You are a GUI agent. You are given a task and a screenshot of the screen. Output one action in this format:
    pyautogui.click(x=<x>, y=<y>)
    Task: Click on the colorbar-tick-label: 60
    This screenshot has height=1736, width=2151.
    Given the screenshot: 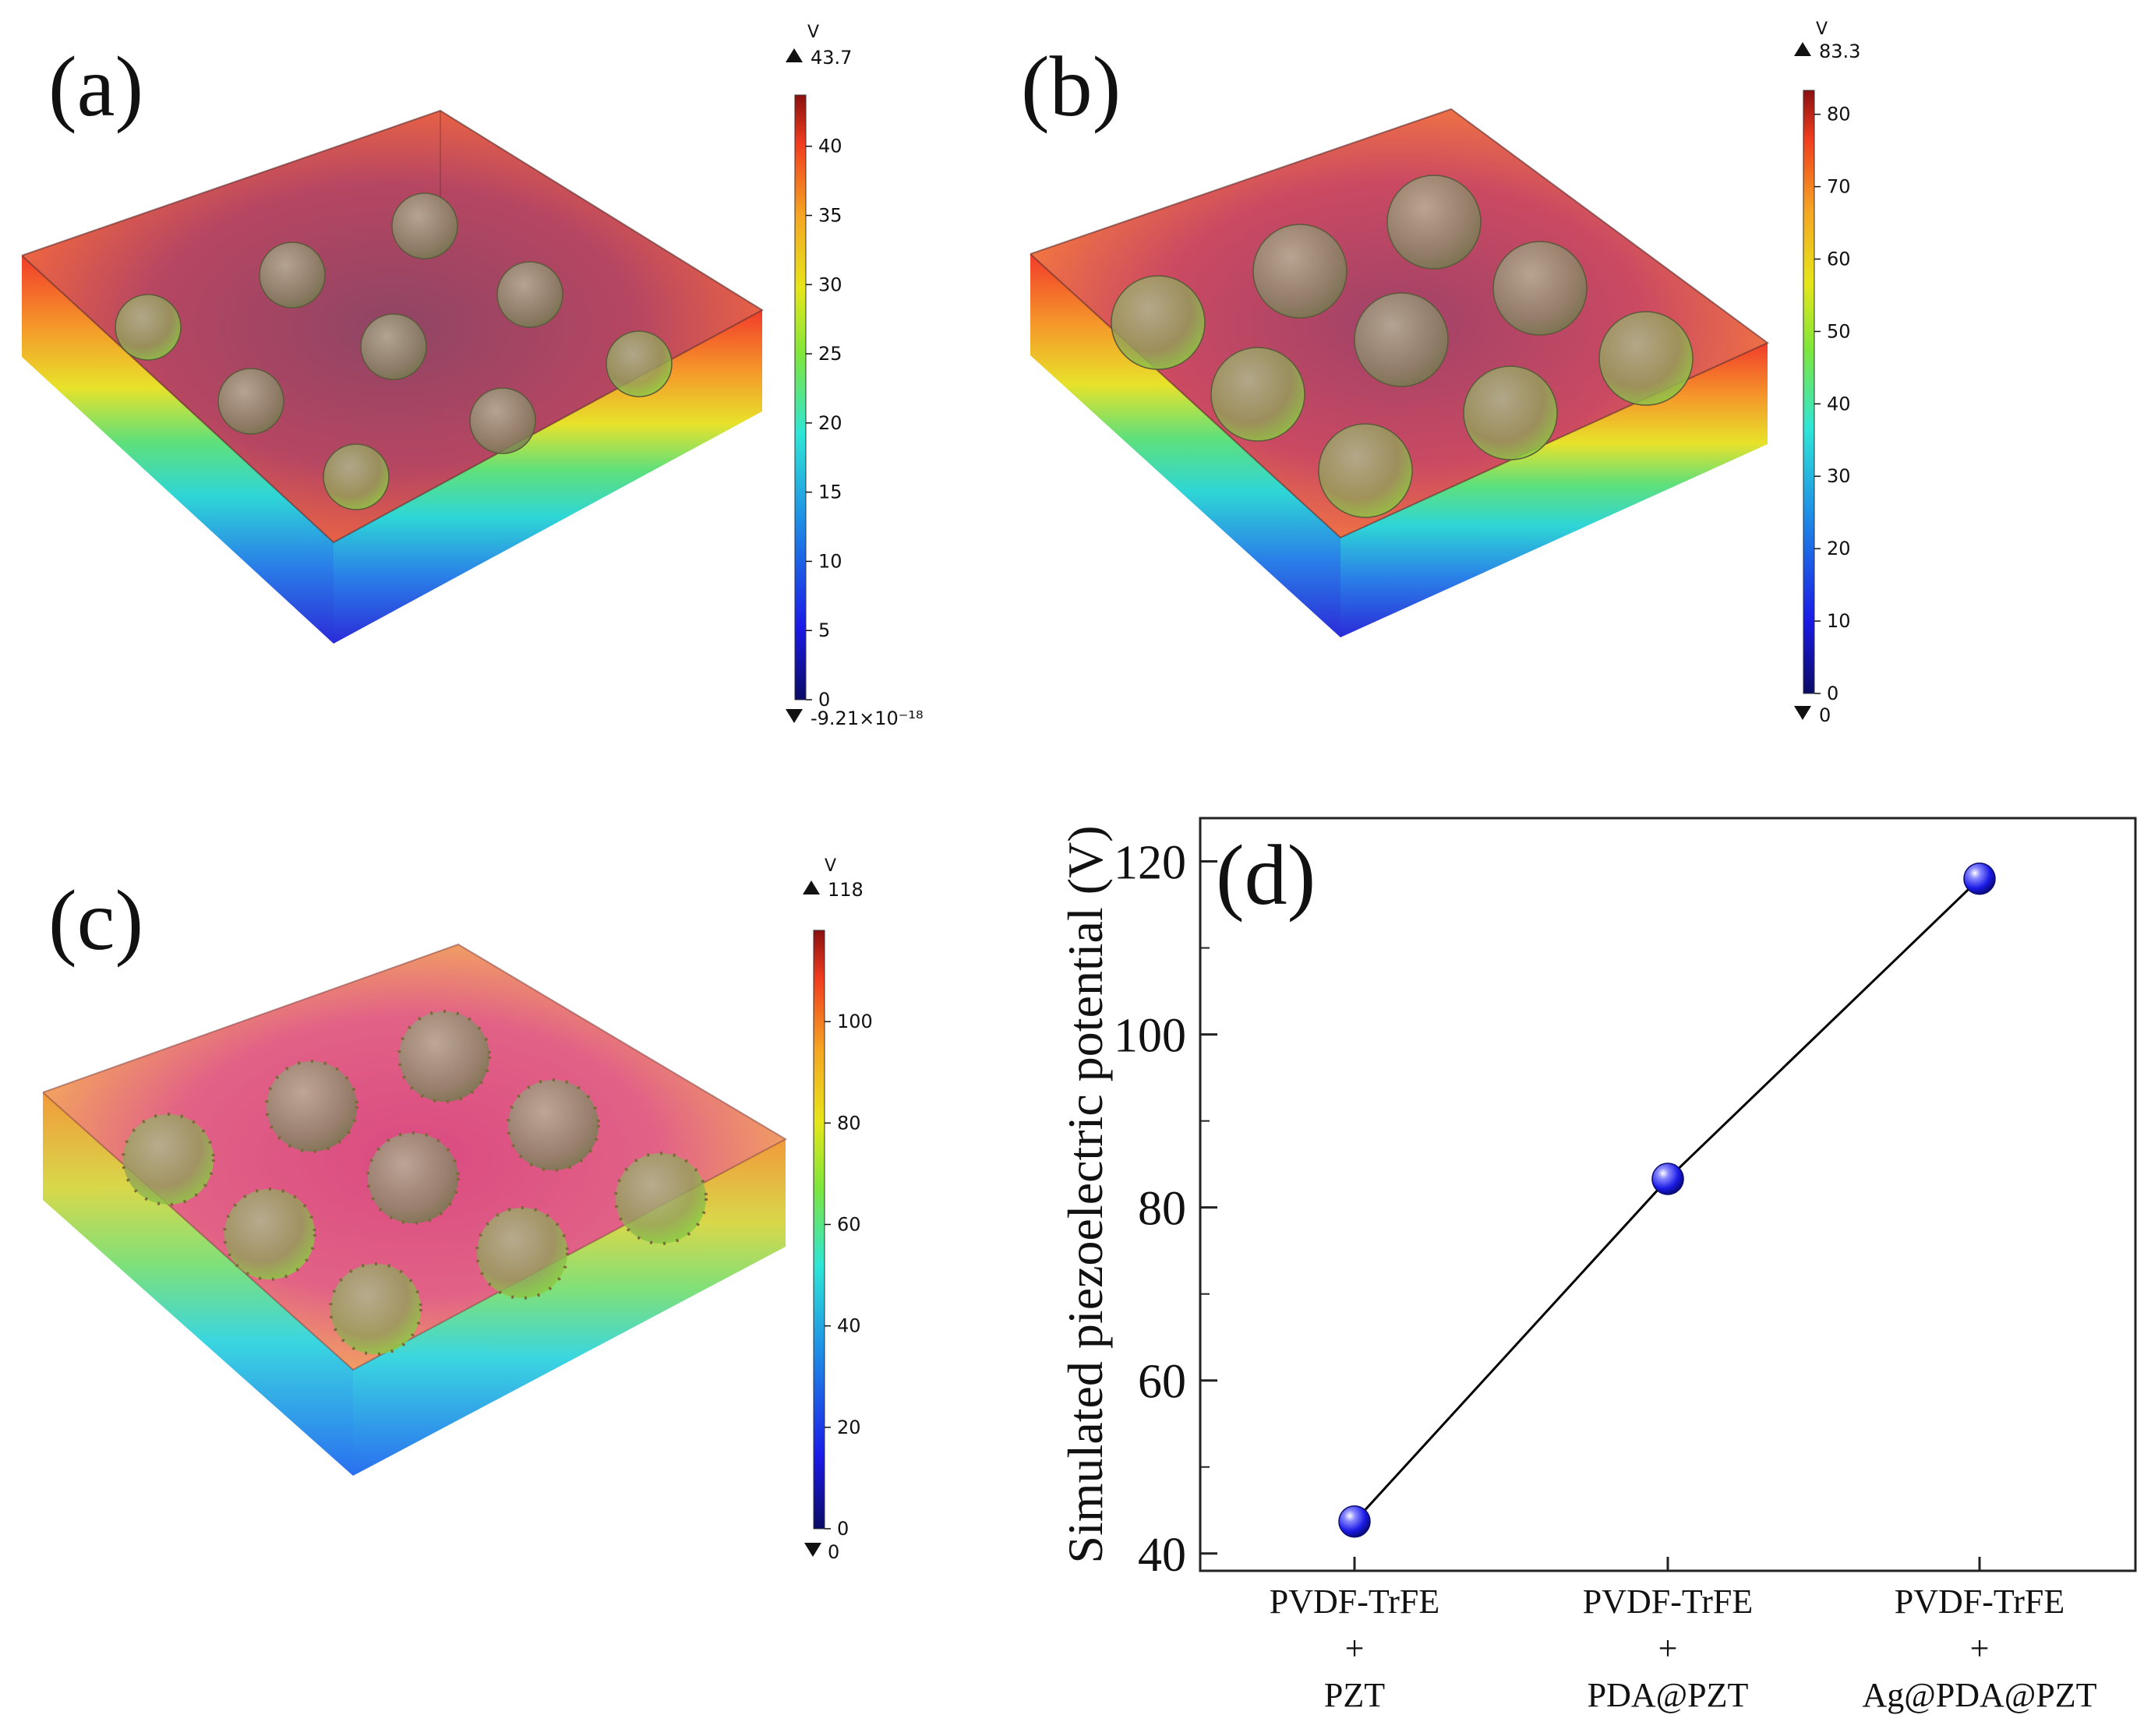 What is the action you would take?
    pyautogui.click(x=1839, y=259)
    